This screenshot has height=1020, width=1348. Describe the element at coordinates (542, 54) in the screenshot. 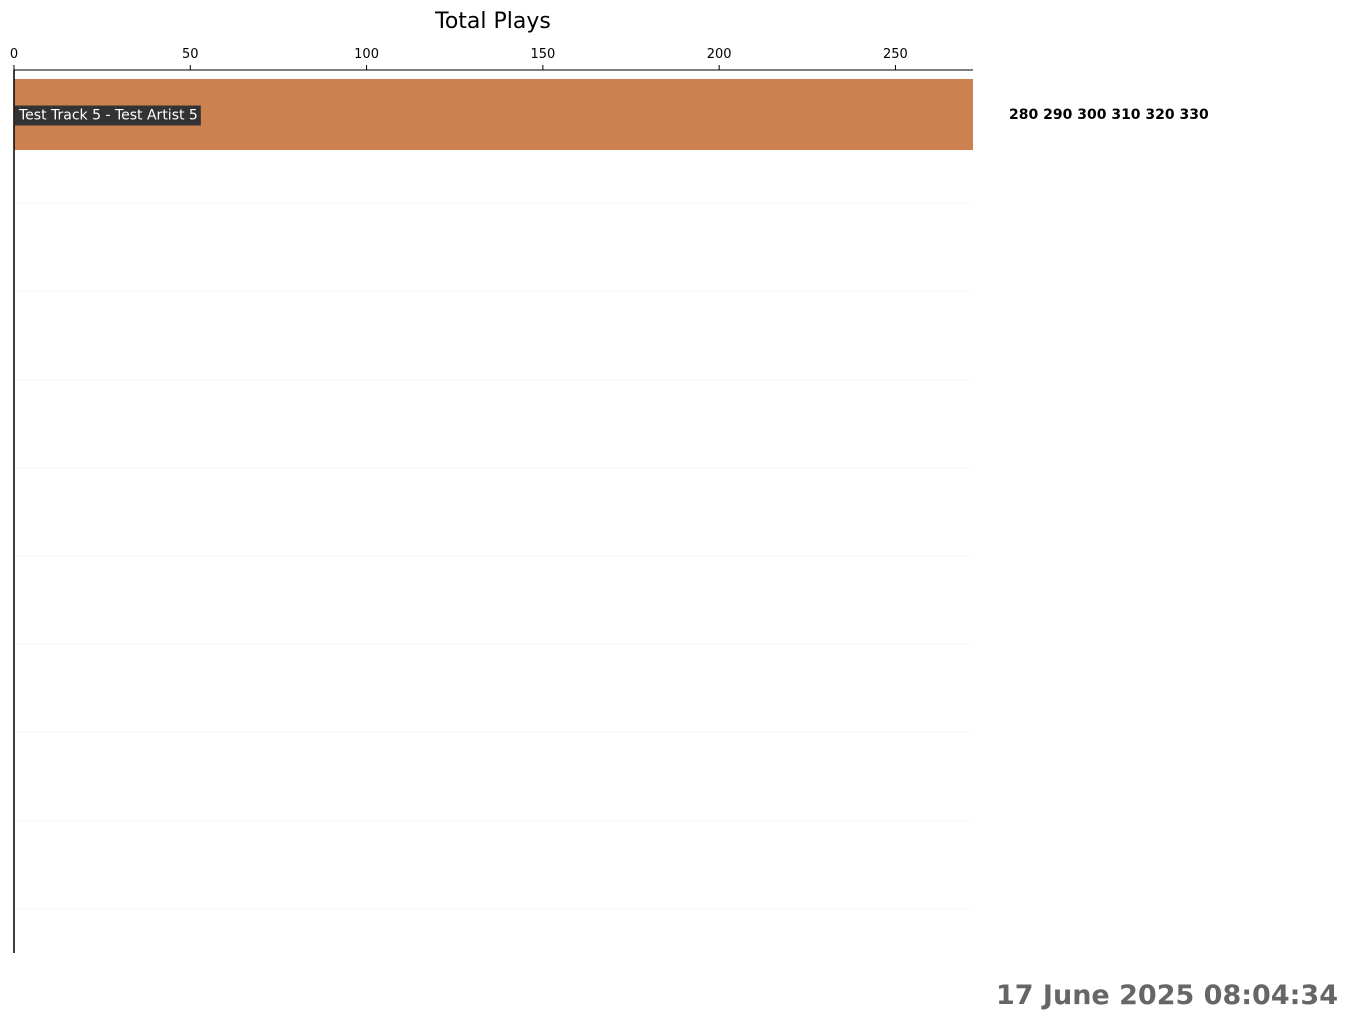

I see `x-tick-label: 150` at that location.